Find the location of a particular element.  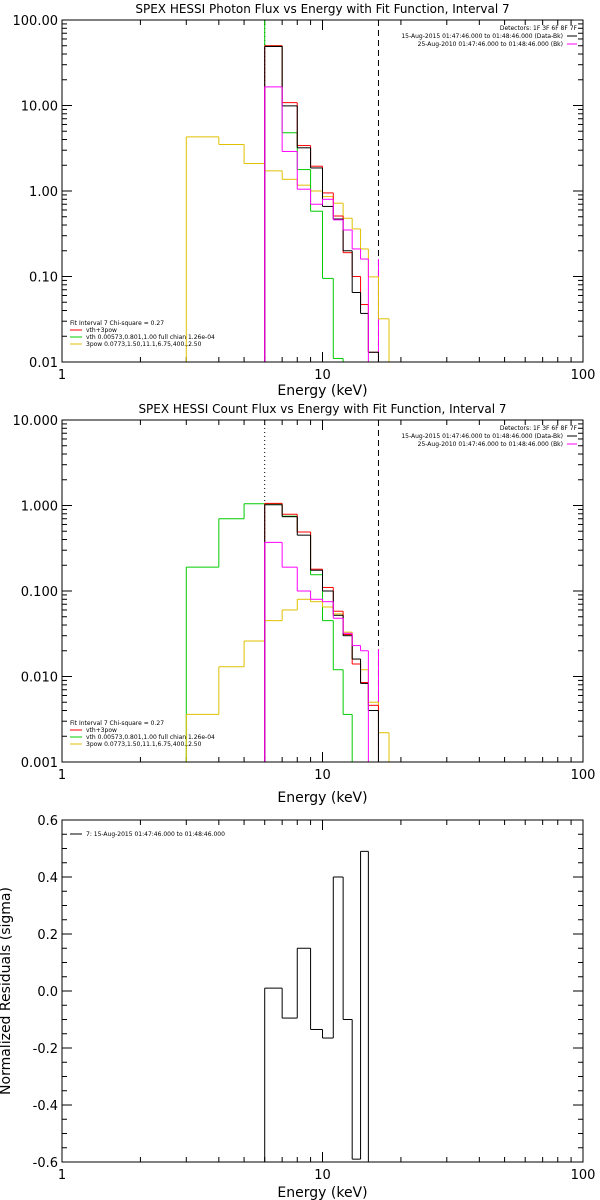

count-x-tick-label: 10 is located at coordinates (322, 775).